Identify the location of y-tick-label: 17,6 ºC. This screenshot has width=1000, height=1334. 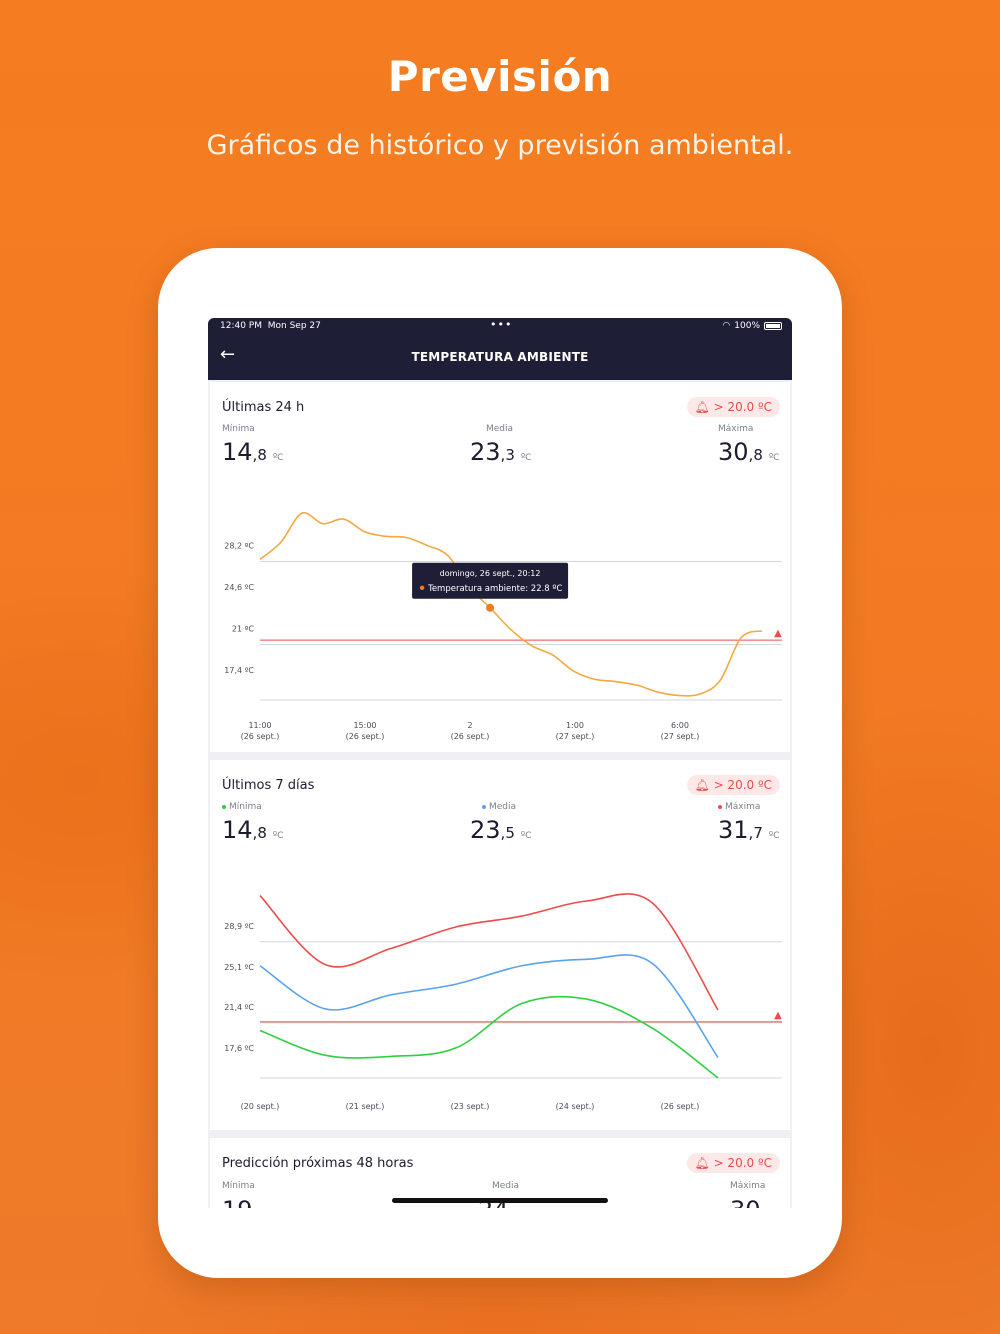
(239, 1048).